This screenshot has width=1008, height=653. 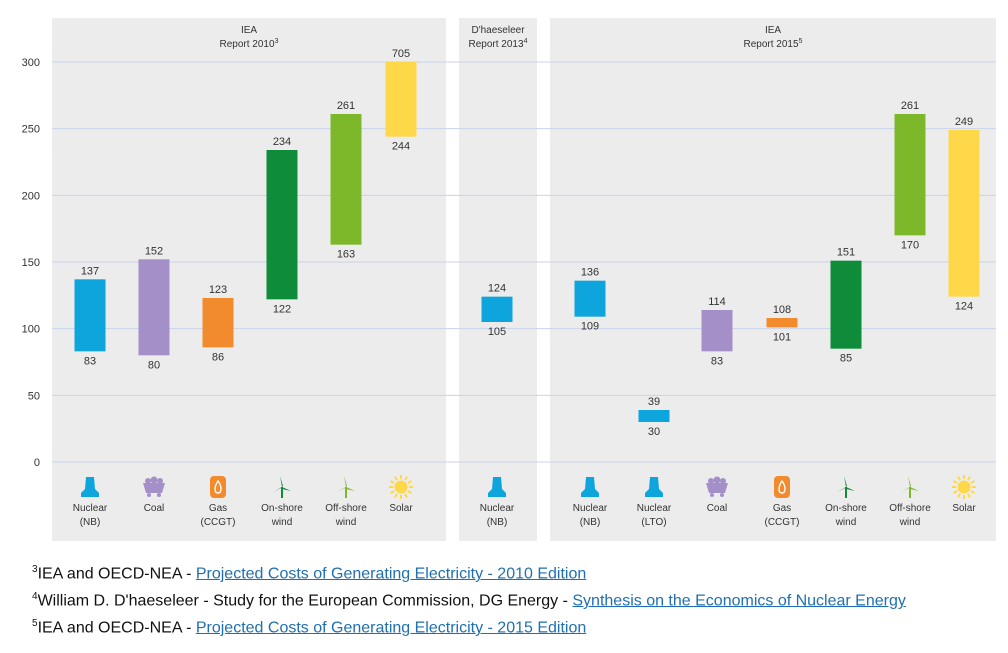 I want to click on category-label: (LTO), so click(x=653, y=522).